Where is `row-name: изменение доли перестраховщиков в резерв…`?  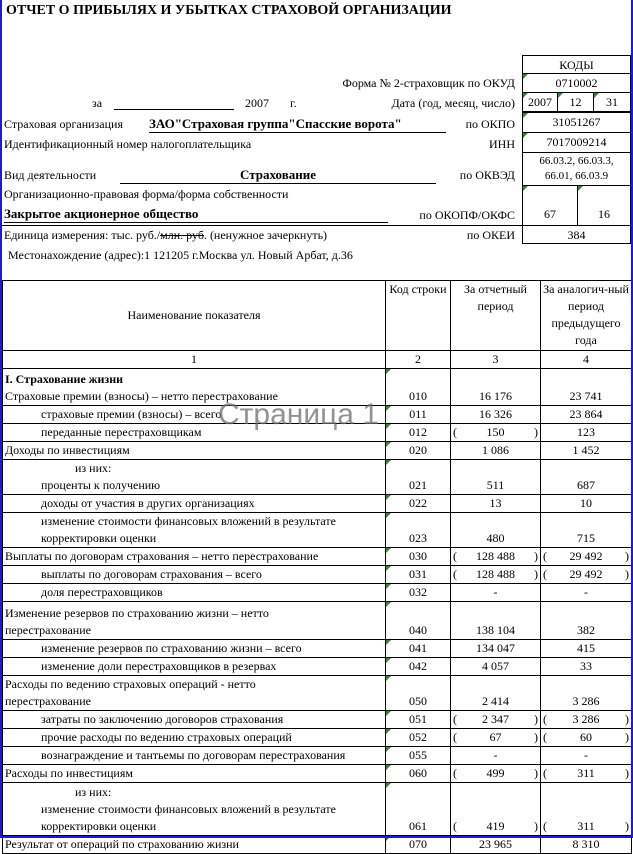 row-name: изменение доли перестраховщиков в резерв… is located at coordinates (194, 666).